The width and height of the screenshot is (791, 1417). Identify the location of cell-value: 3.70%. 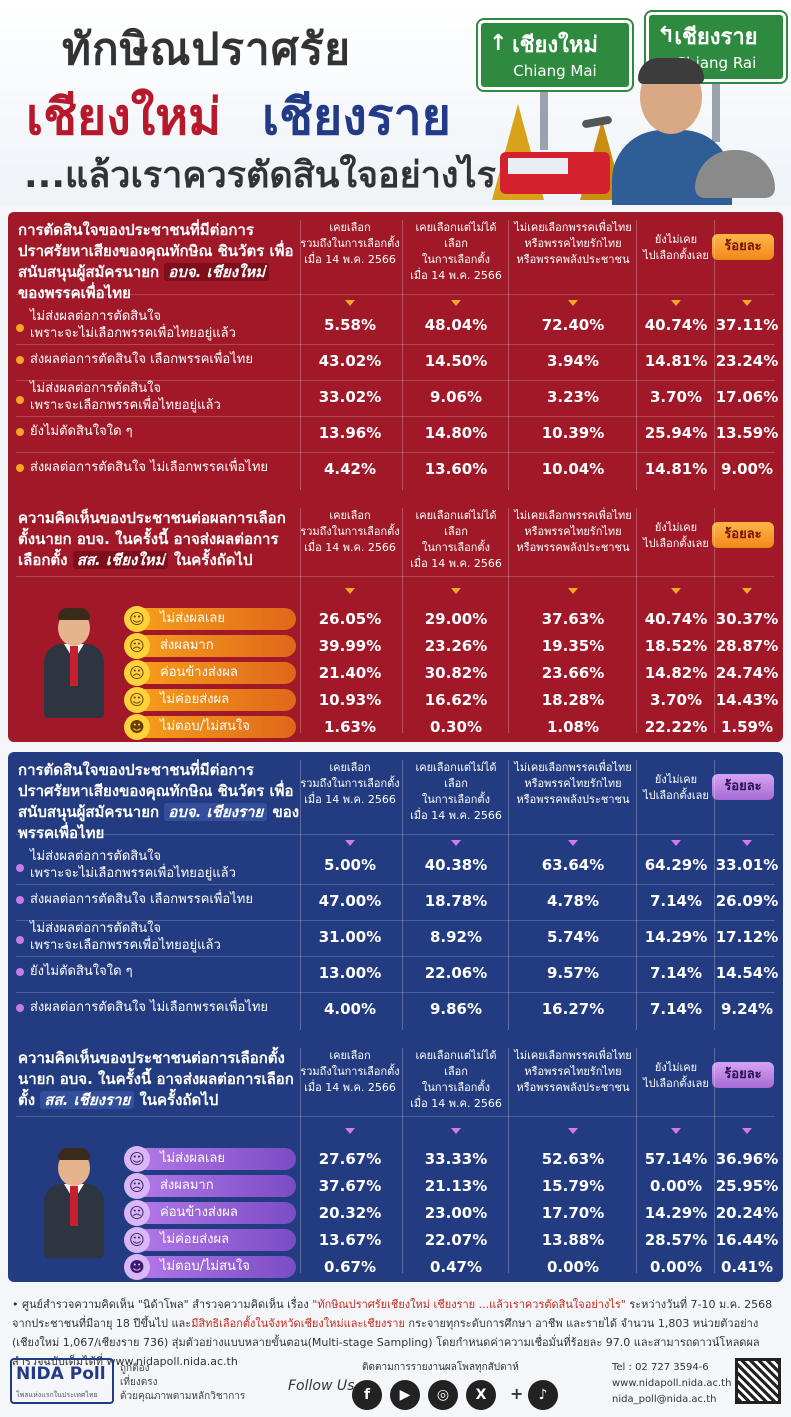
(676, 700).